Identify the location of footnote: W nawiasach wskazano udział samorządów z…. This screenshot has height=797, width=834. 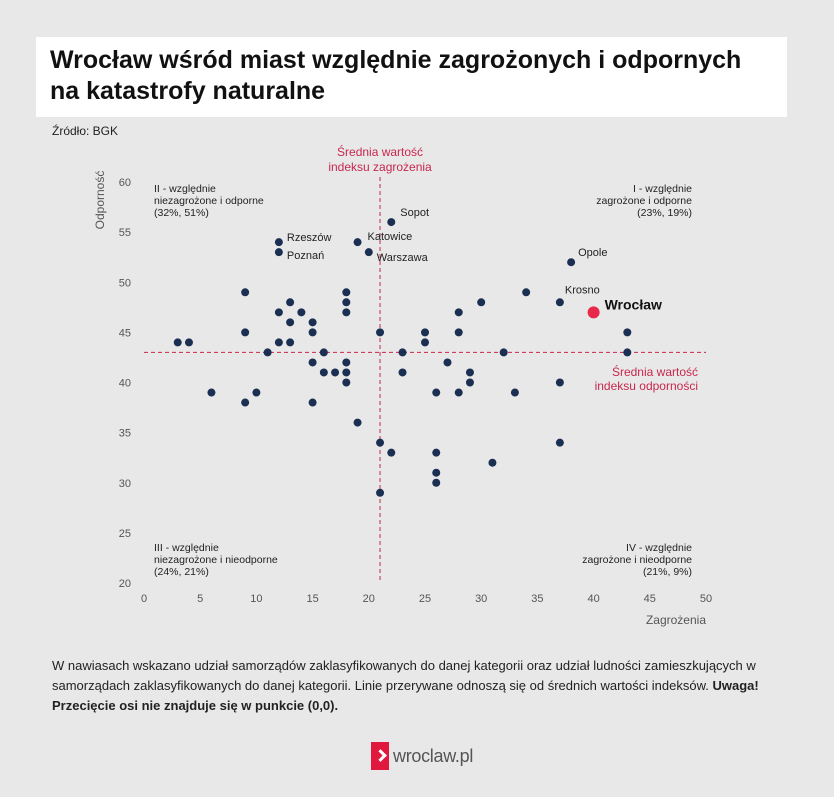
(417, 686).